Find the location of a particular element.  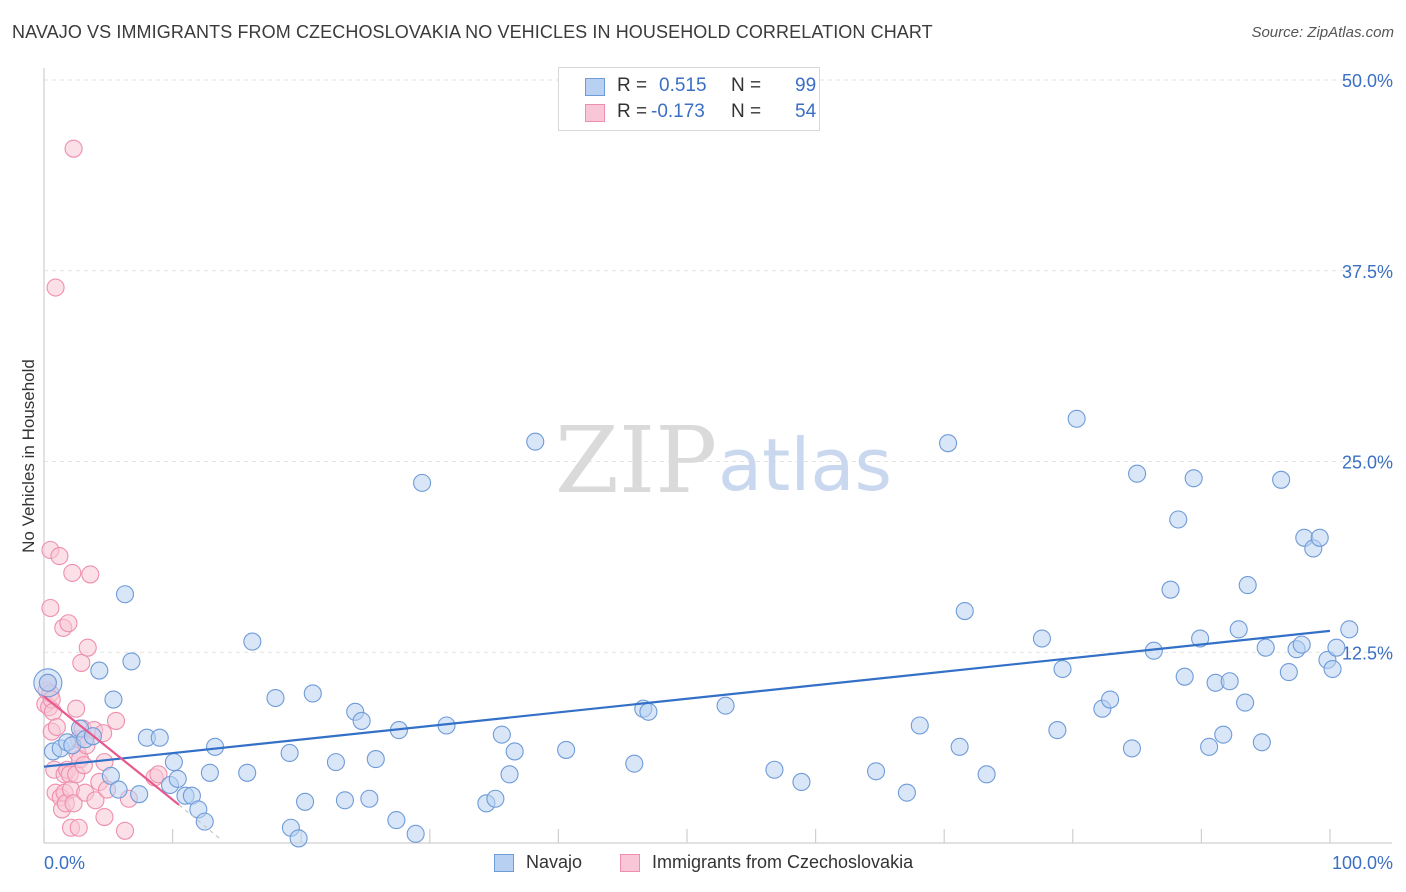

n-value: 99 is located at coordinates (806, 85).